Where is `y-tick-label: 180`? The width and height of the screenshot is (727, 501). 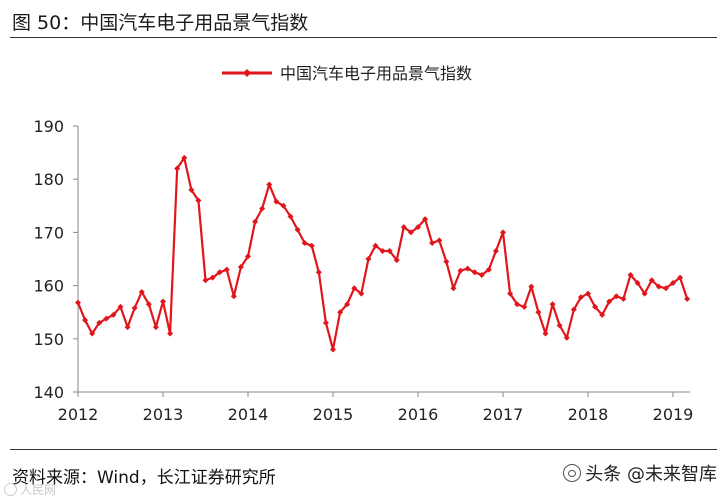 y-tick-label: 180 is located at coordinates (48, 179).